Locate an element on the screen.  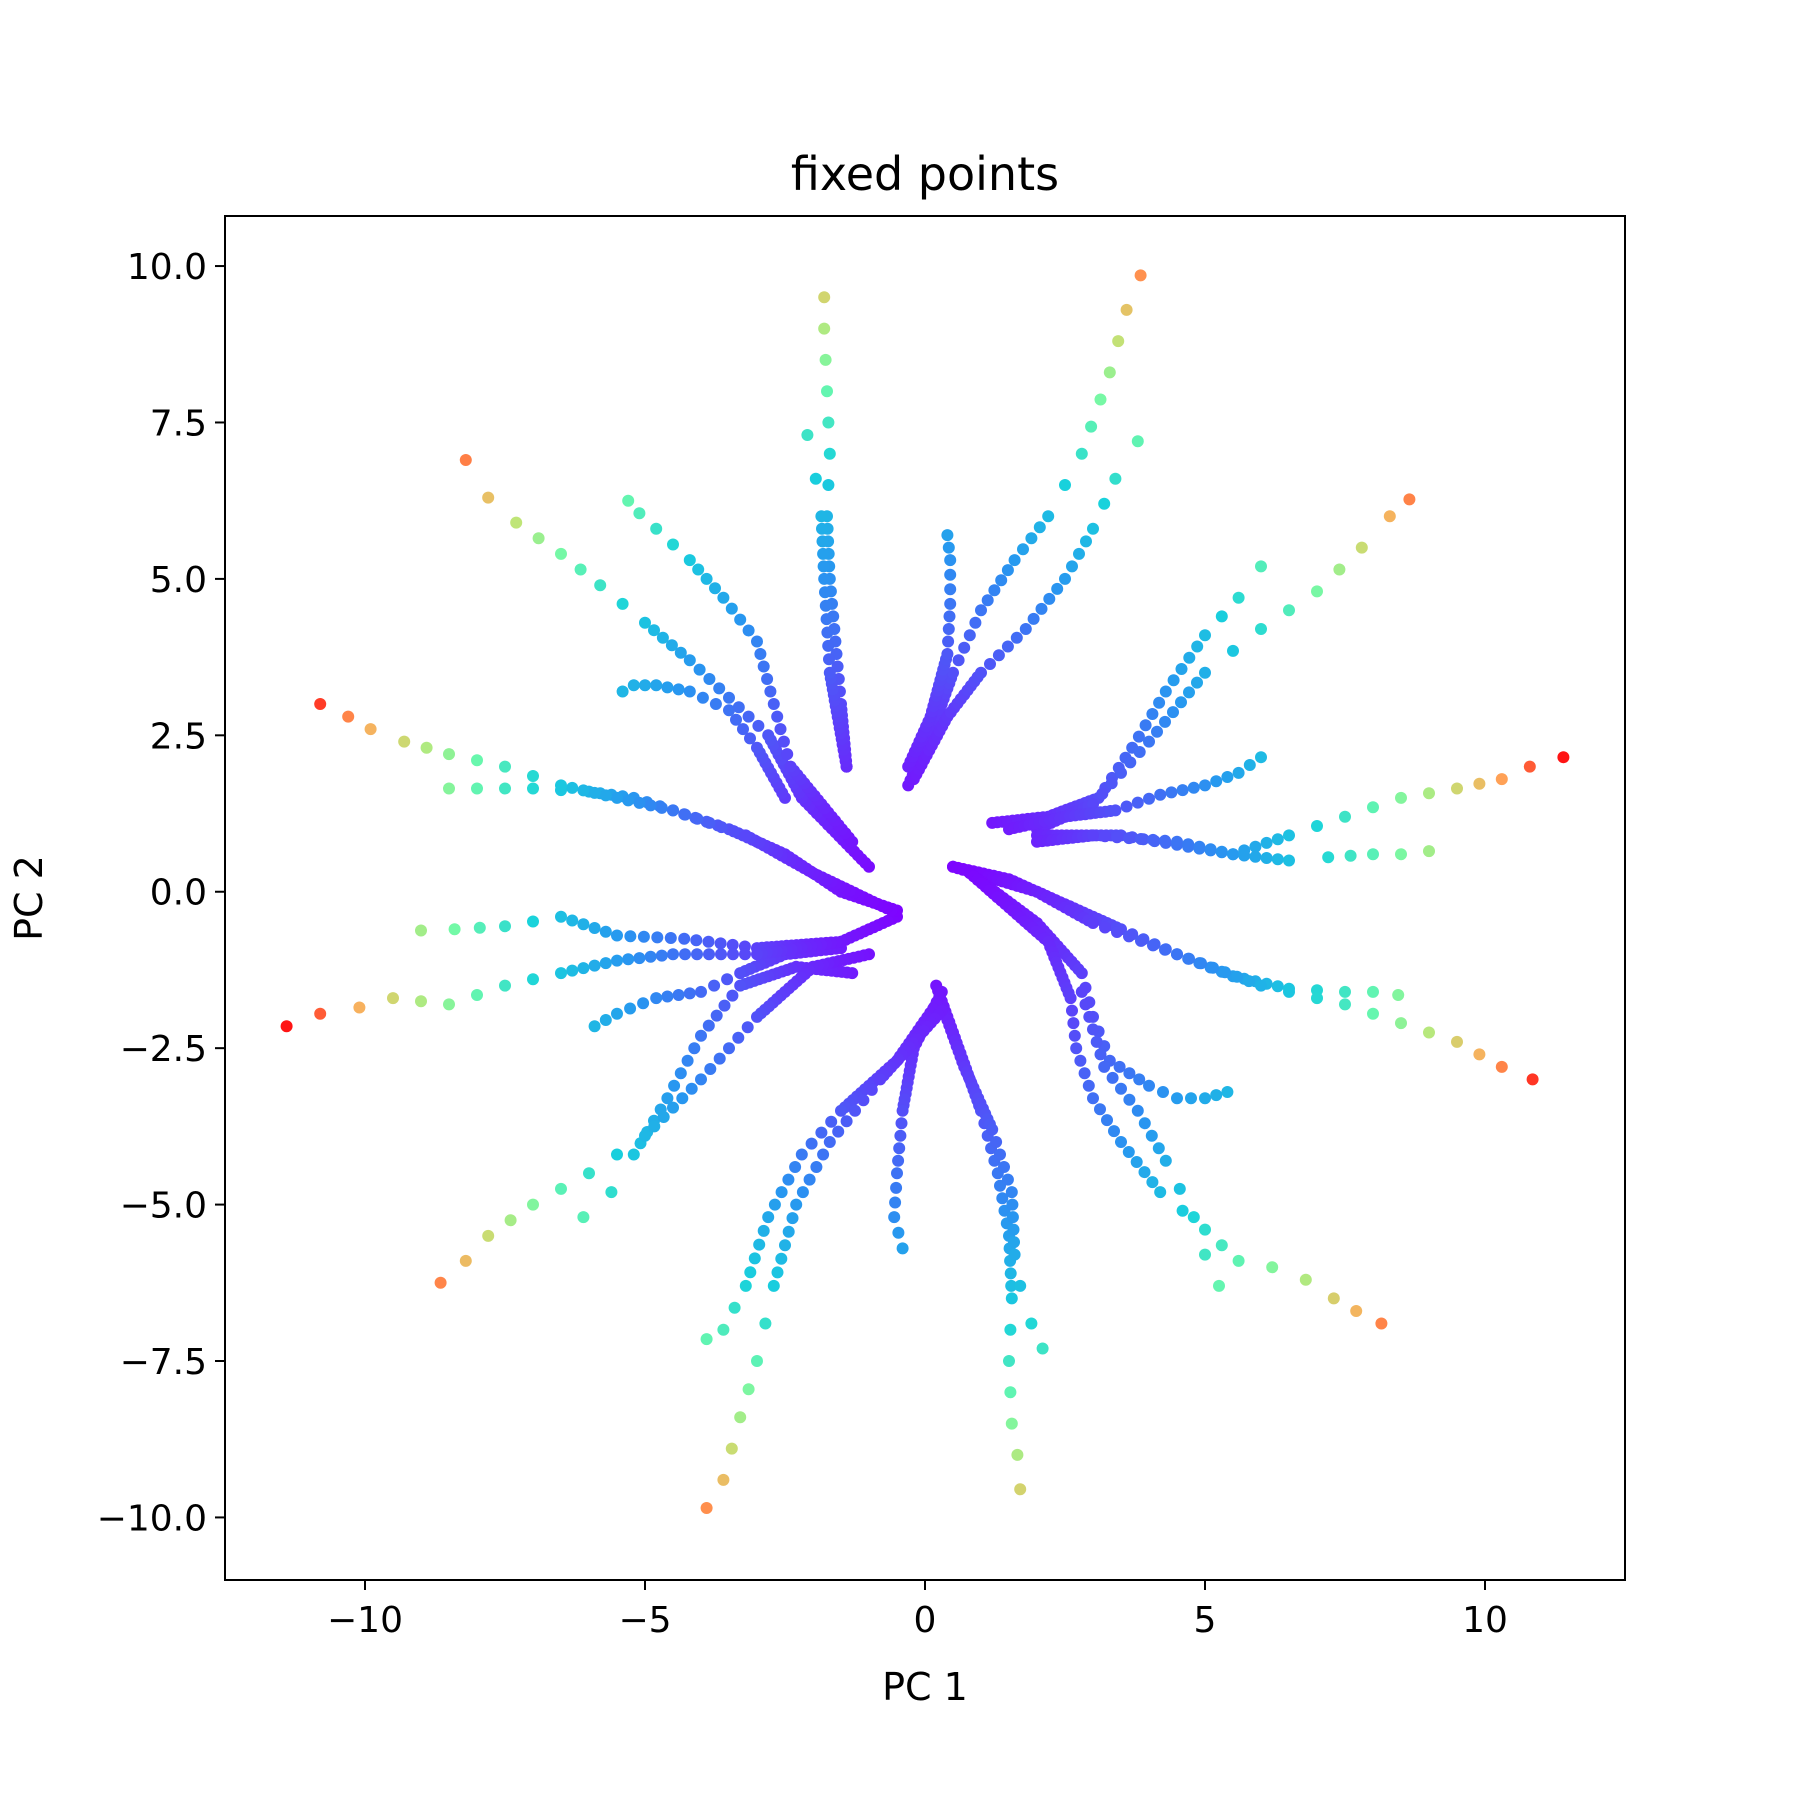
y-axis-label: PC 2 is located at coordinates (29, 898).